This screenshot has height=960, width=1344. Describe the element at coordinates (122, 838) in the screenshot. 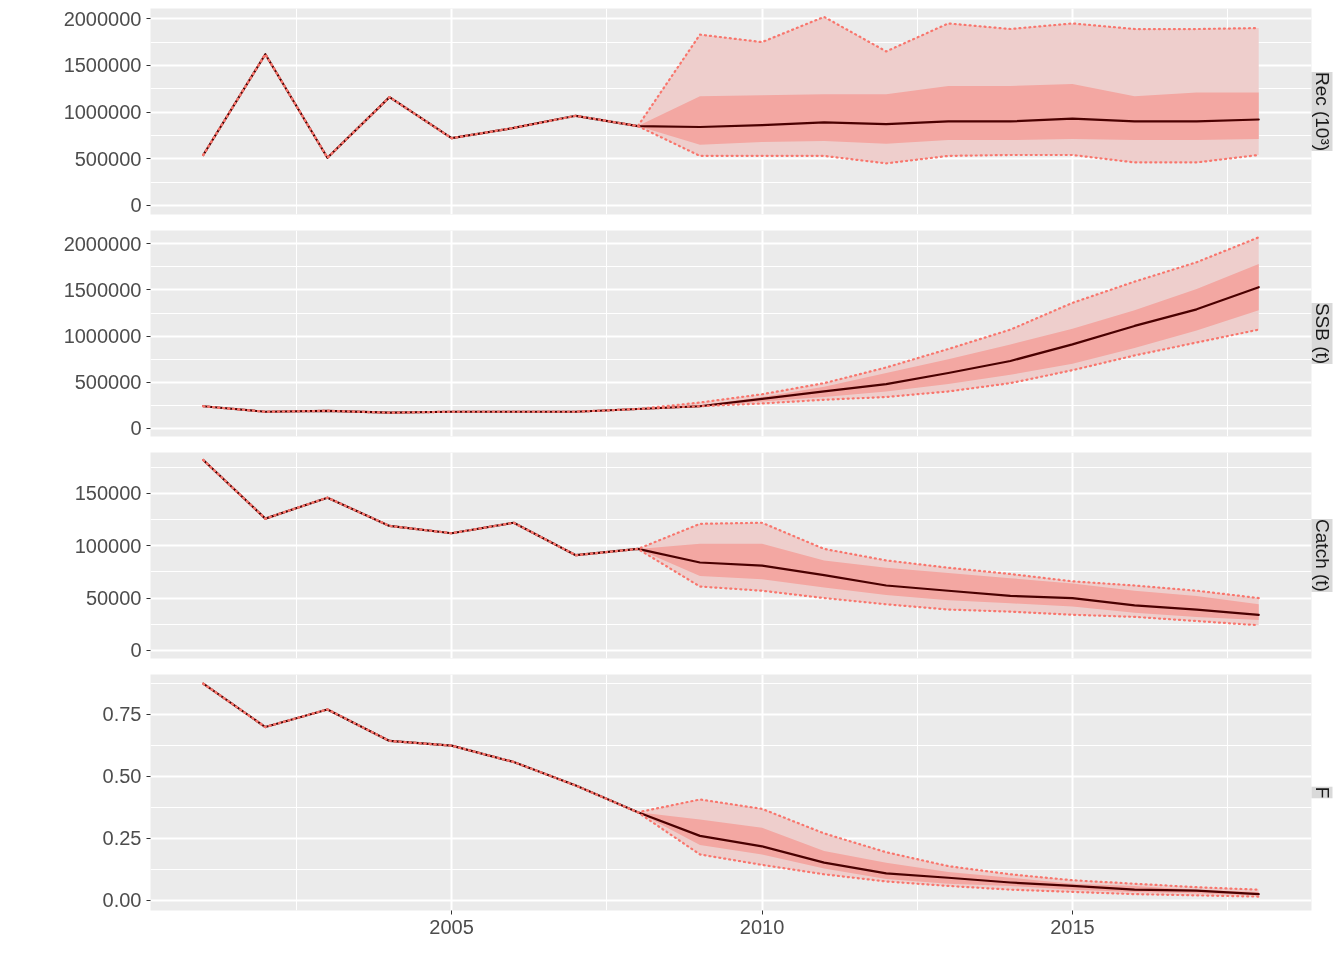

I see `y-tick-label: 0.25` at that location.